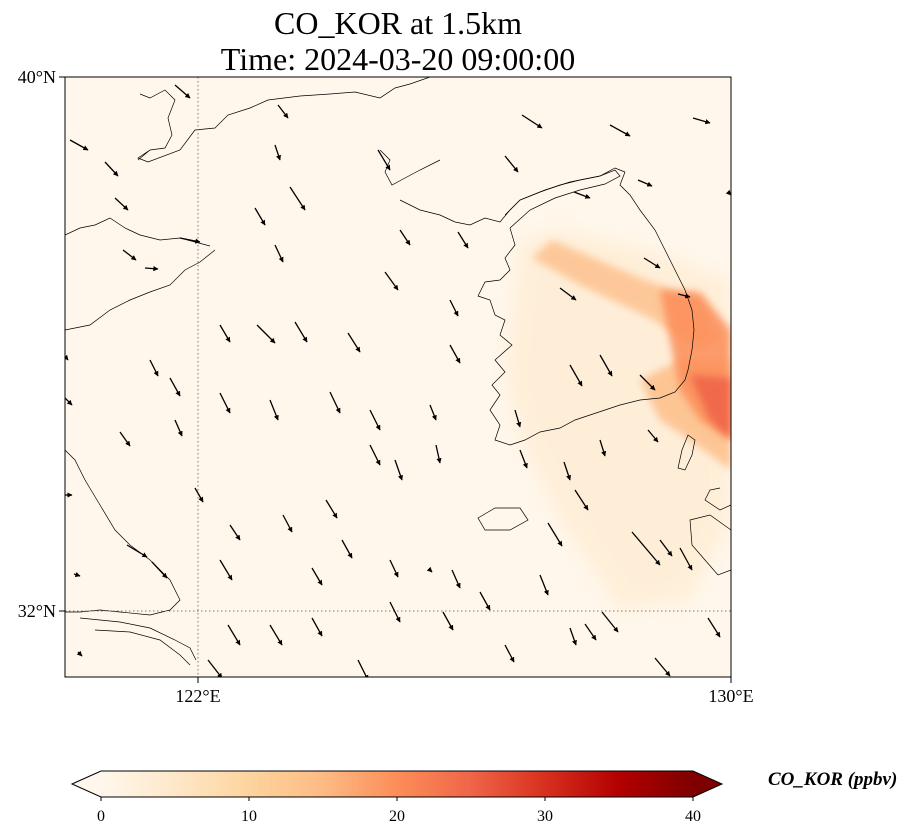  What do you see at coordinates (398, 23) in the screenshot?
I see `map-title: CO_KOR at 1.5km` at bounding box center [398, 23].